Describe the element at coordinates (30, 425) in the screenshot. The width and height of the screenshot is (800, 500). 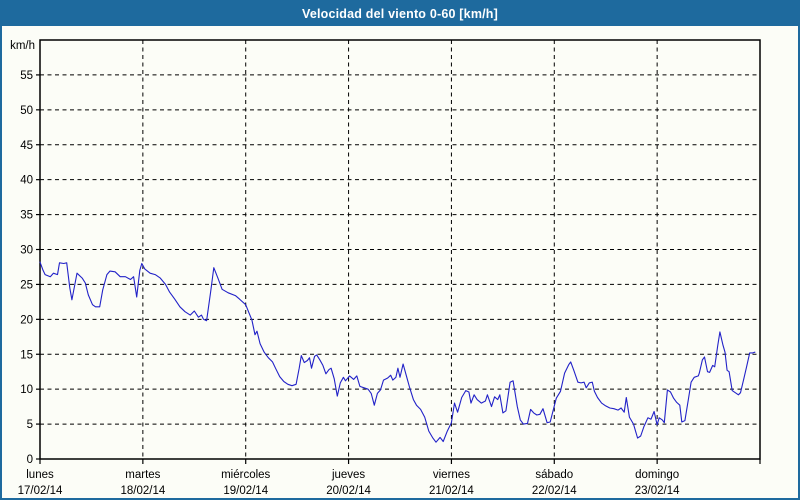
I see `y-tick-label: 5` at that location.